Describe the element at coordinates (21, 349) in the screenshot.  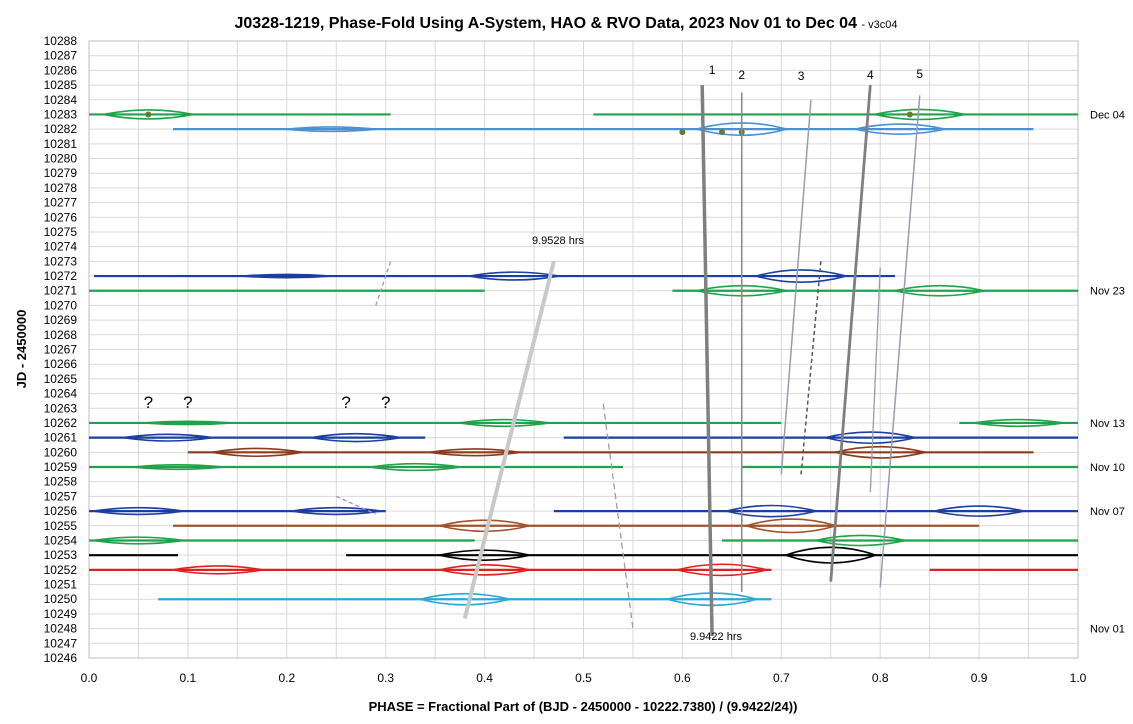
I see `y-axis-label: JD - 2450000` at that location.